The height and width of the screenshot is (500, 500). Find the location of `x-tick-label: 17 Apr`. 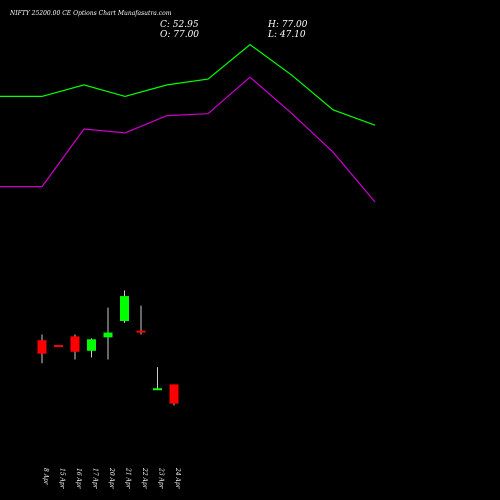

x-tick-label: 17 Apr is located at coordinates (95, 479).